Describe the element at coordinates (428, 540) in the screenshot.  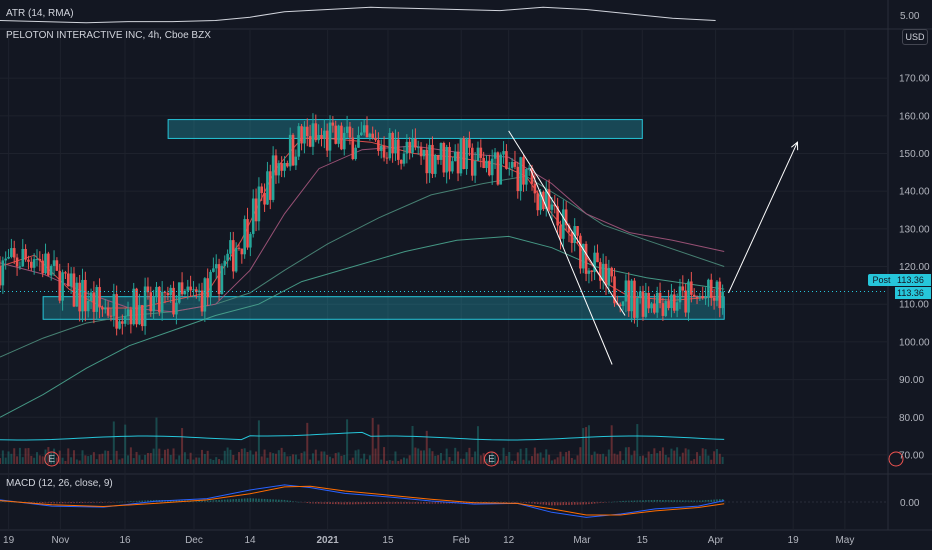
I see `time-axis: 19 Nov 16 Dec 14 2021 15 Feb 12 Mar 15 Apr 19 May` at that location.